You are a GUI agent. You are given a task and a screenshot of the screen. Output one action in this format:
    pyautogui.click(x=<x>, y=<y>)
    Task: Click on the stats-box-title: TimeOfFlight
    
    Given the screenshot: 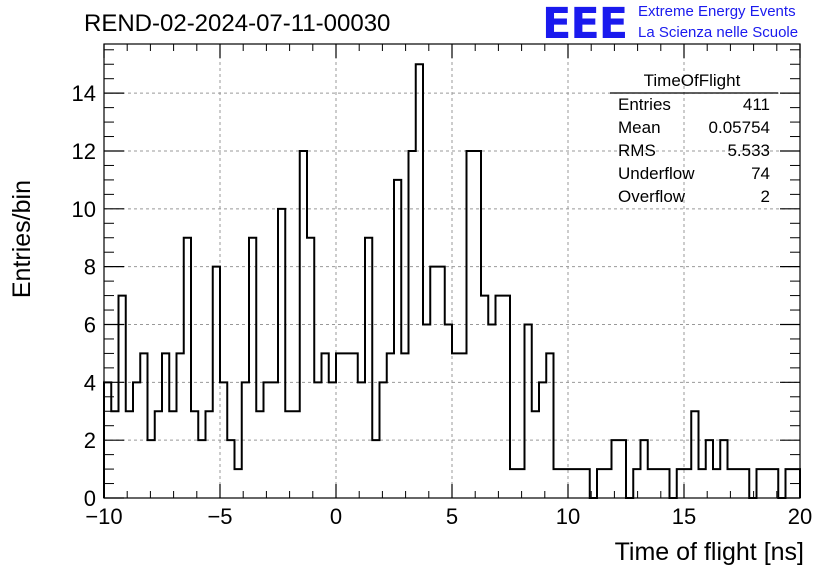 What is the action you would take?
    pyautogui.click(x=692, y=80)
    